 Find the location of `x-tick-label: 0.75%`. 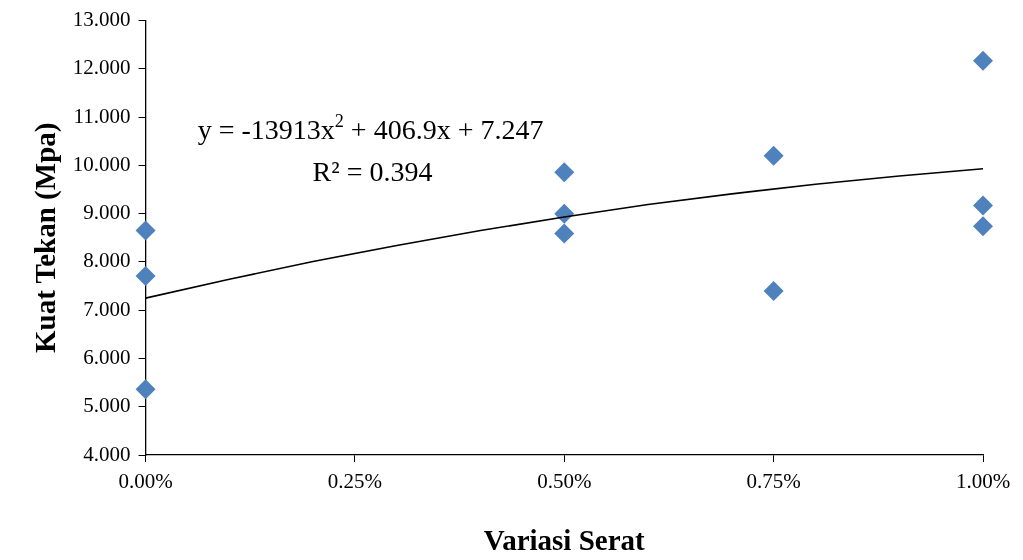

x-tick-label: 0.75% is located at coordinates (773, 481).